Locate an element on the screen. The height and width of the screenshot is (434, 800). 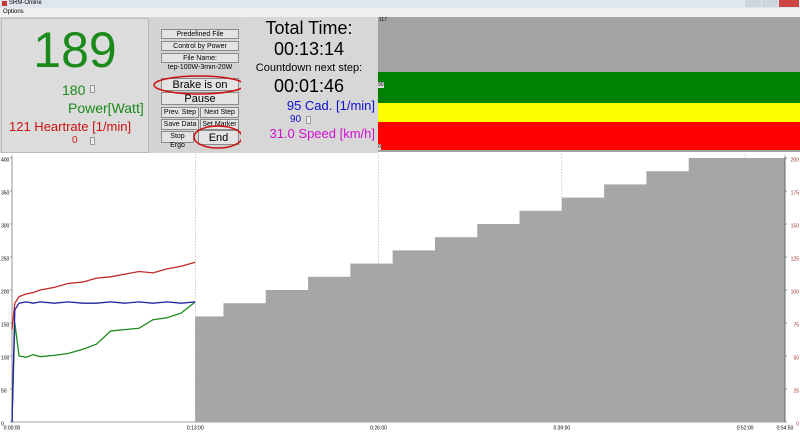
button: Prev. Step is located at coordinates (180, 112).